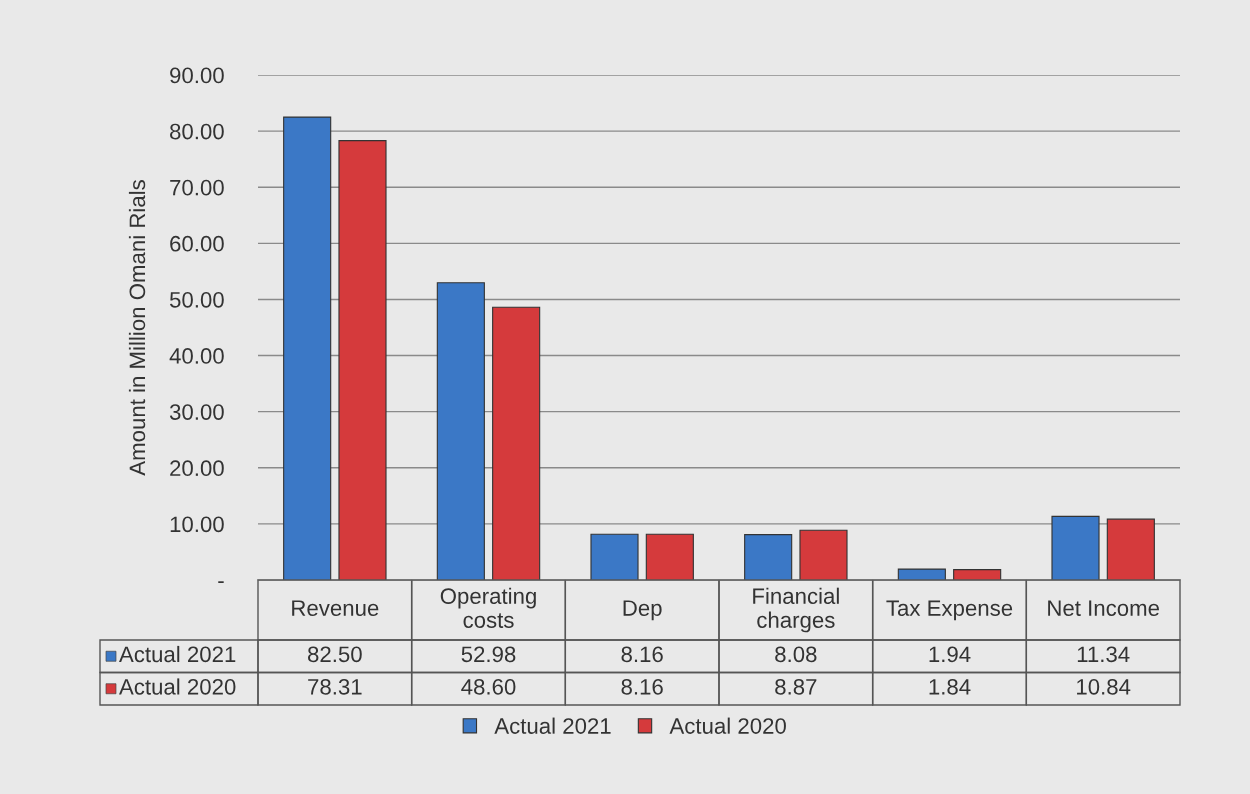 The width and height of the screenshot is (1250, 794). What do you see at coordinates (796, 654) in the screenshot?
I see `data-label: 8.08` at bounding box center [796, 654].